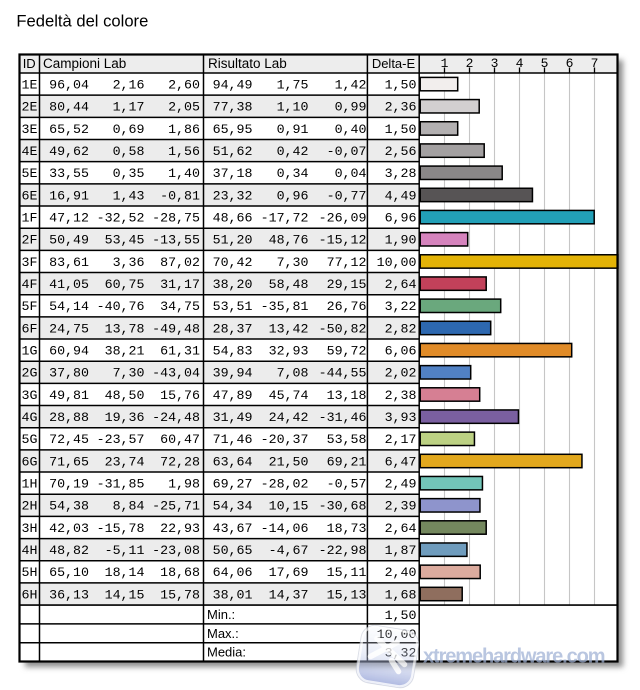 Image resolution: width=640 pixels, height=690 pixels. Describe the element at coordinates (125, 417) in the screenshot. I see `svg-text: 19,36` at that location.